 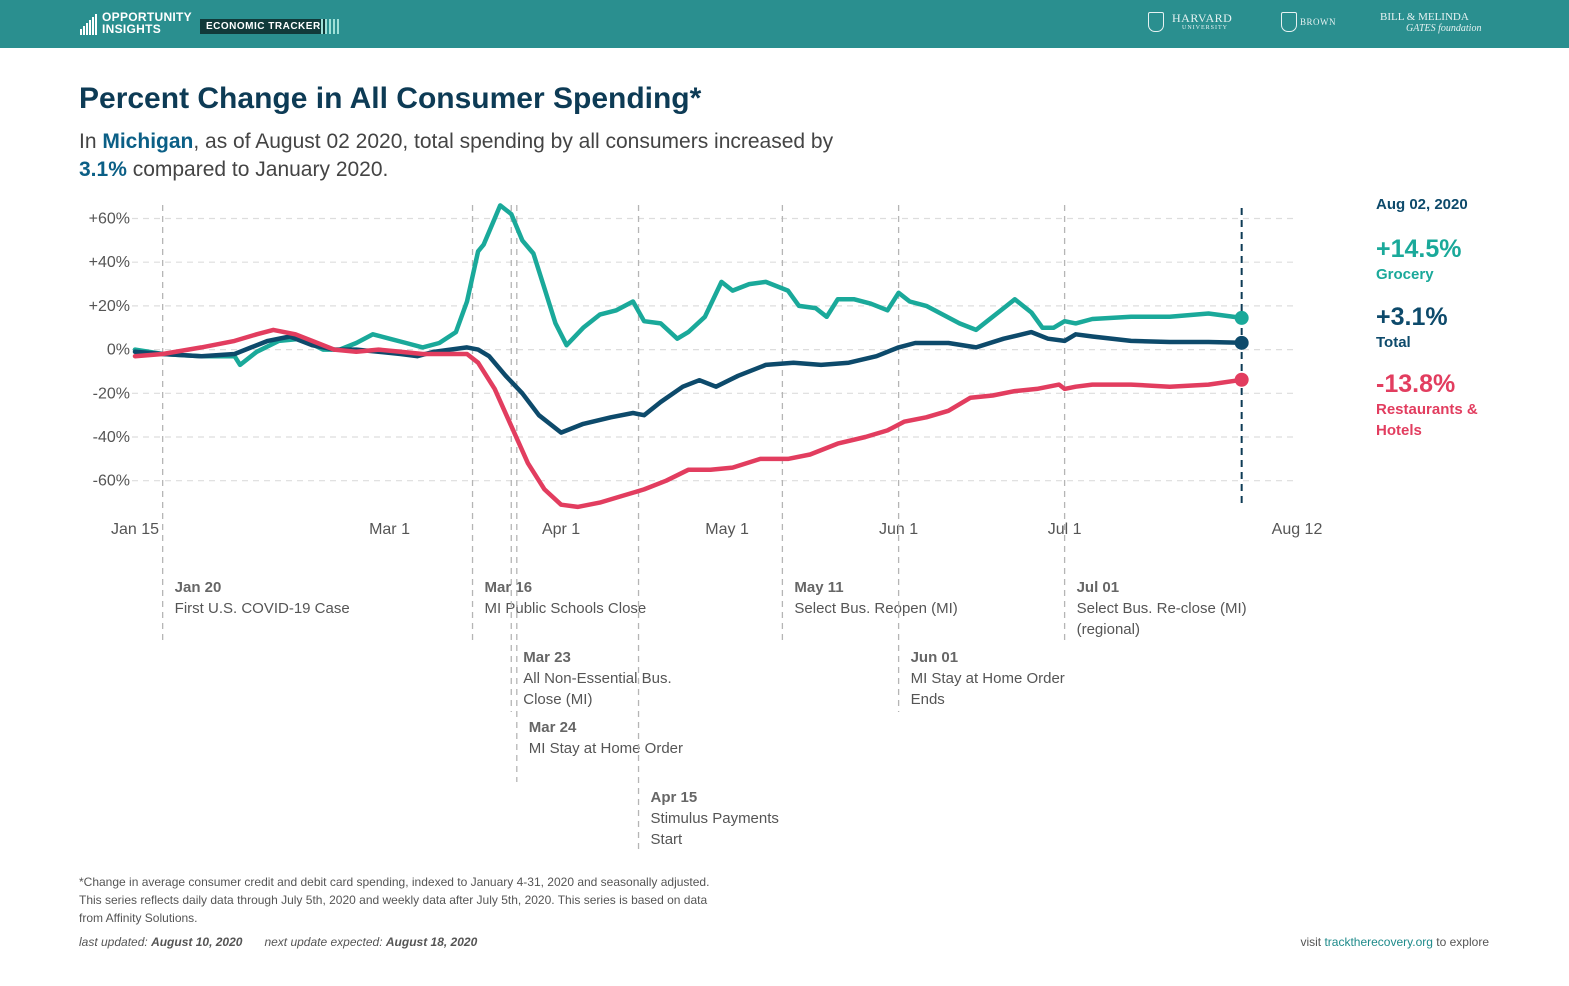 What do you see at coordinates (561, 529) in the screenshot?
I see `x-tick-label: Apr 1` at bounding box center [561, 529].